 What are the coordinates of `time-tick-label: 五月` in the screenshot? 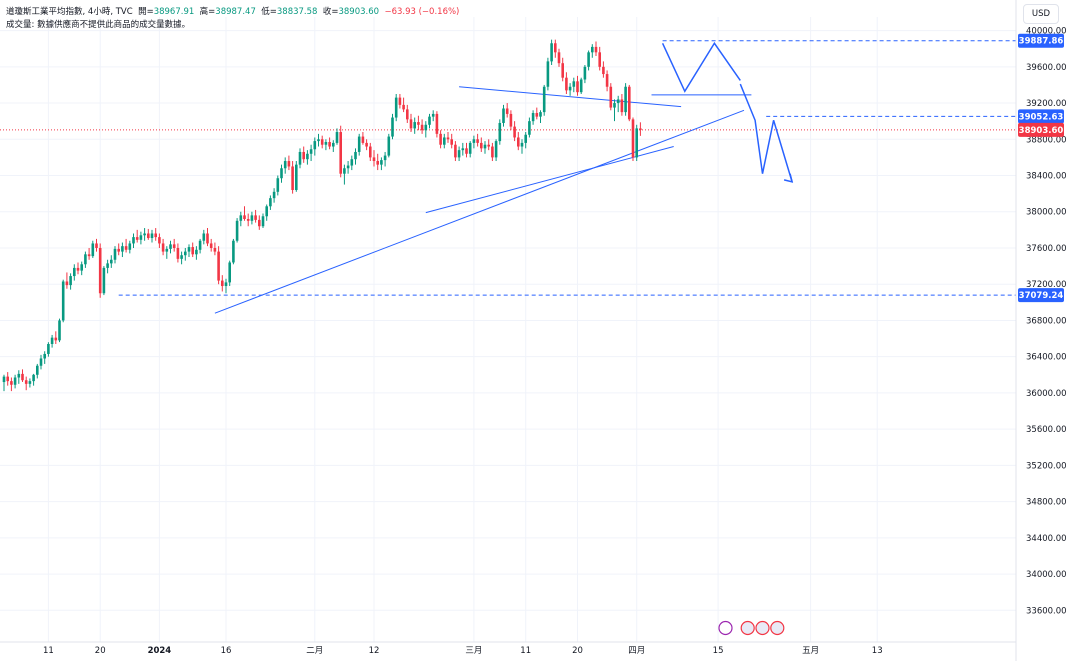 It's located at (810, 651).